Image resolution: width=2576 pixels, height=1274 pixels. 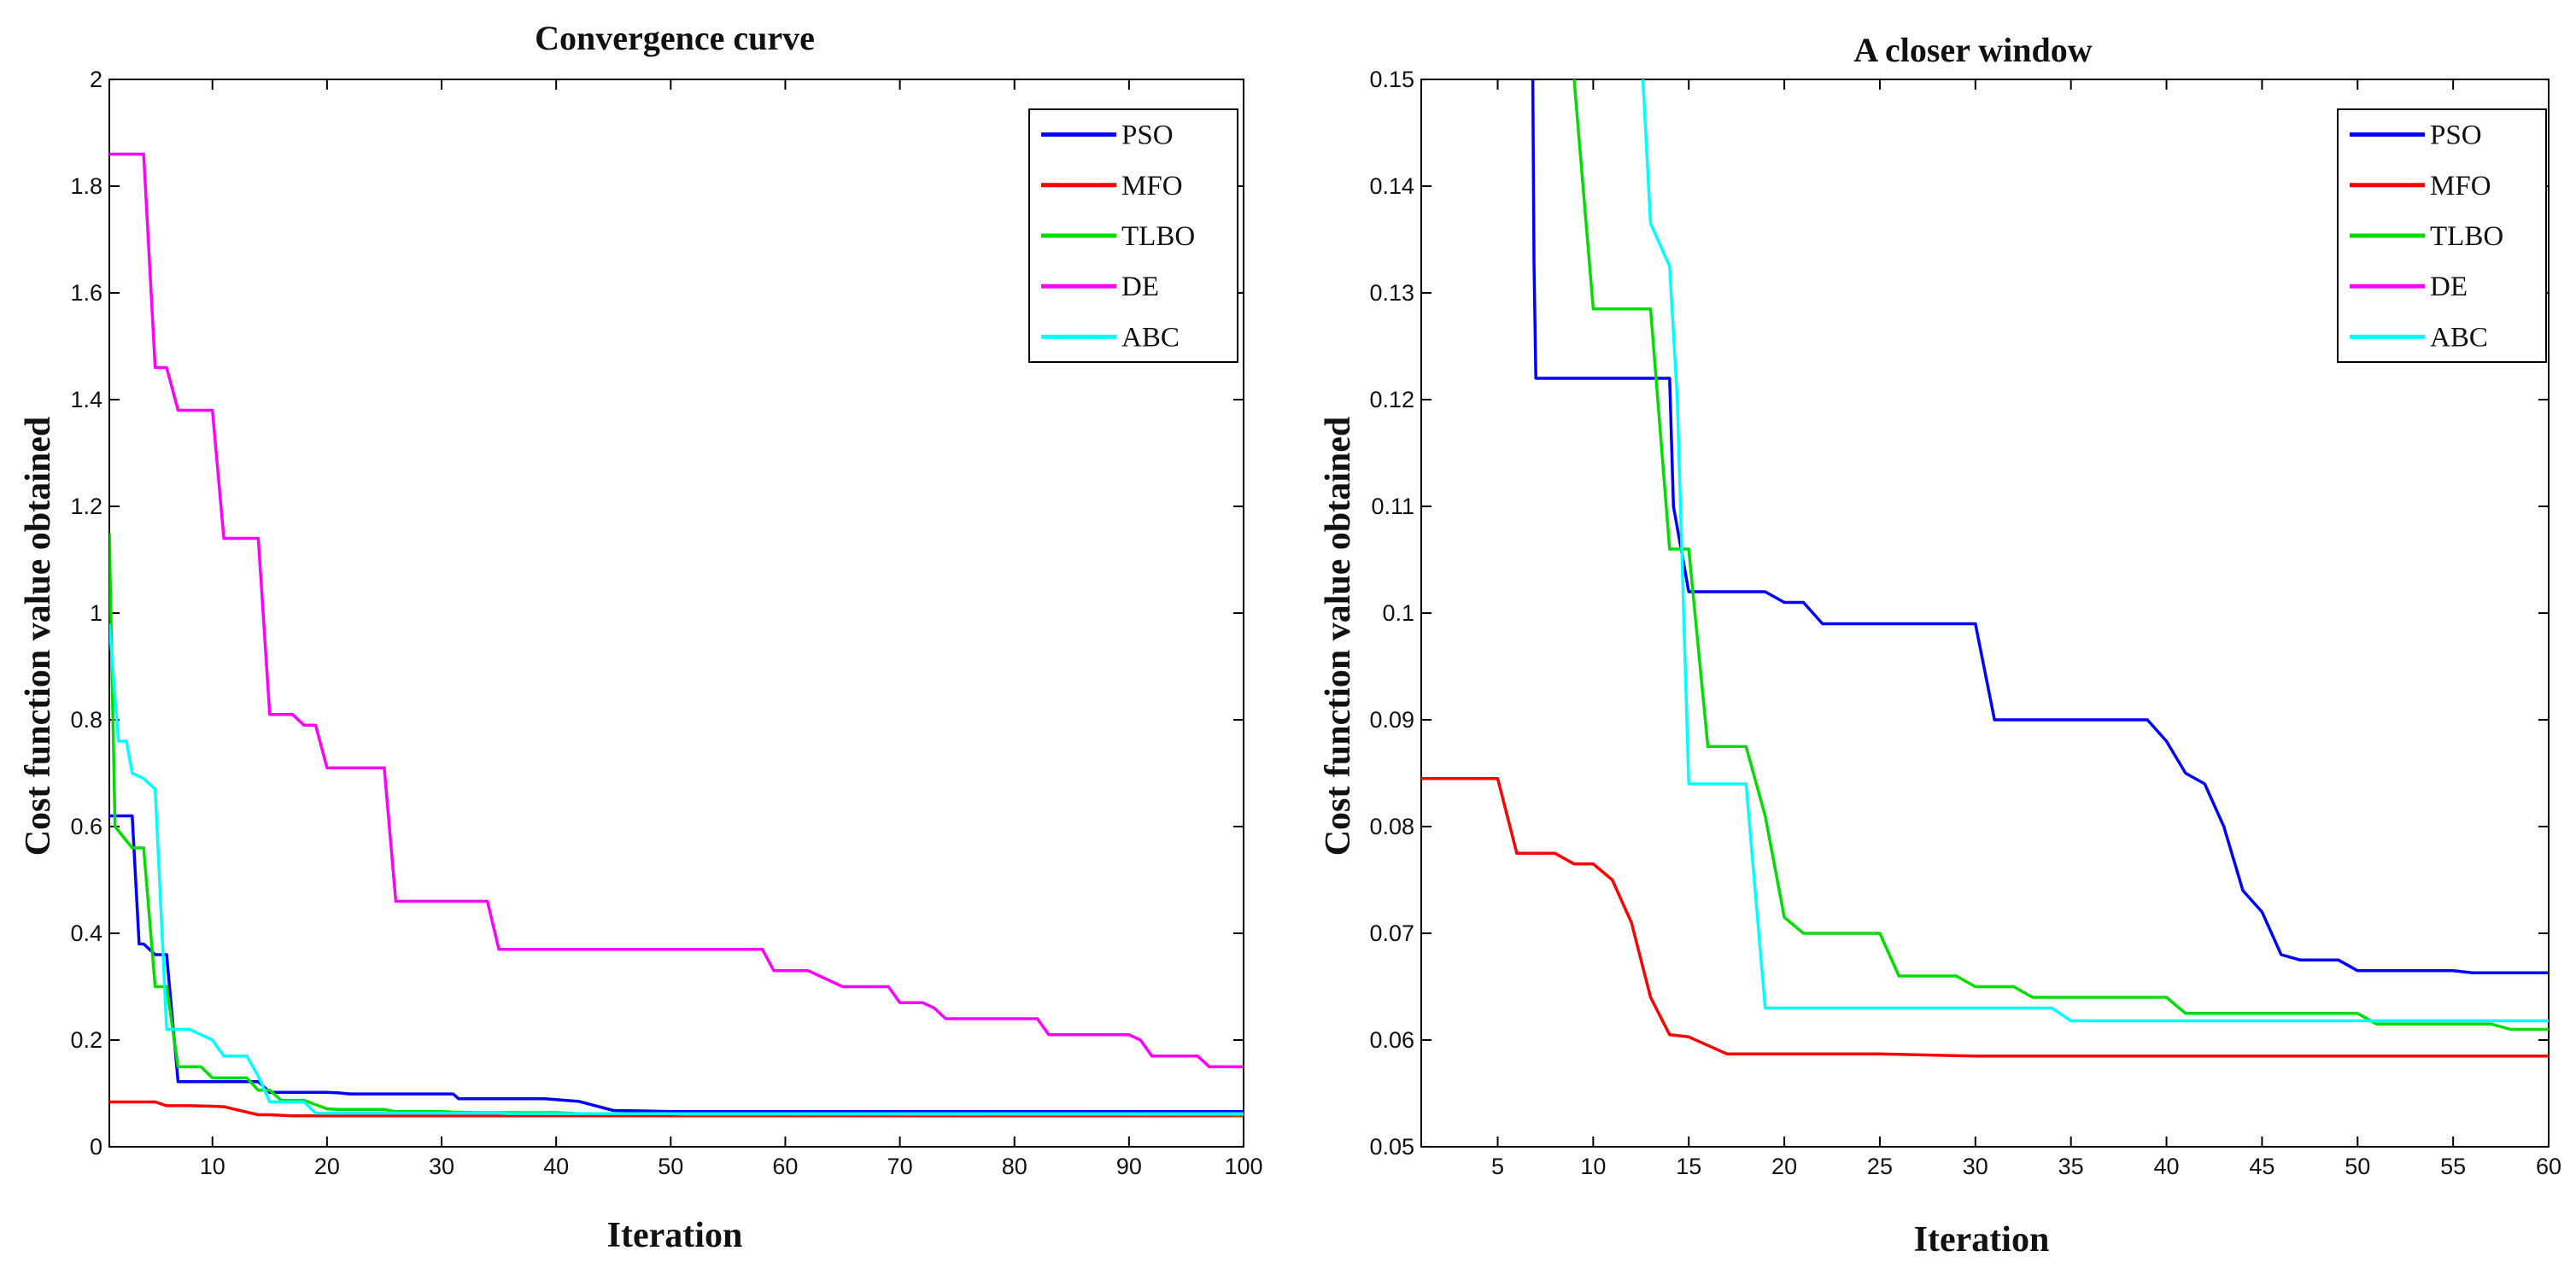 What do you see at coordinates (86, 1040) in the screenshot?
I see `y-tick-label: 0.2` at bounding box center [86, 1040].